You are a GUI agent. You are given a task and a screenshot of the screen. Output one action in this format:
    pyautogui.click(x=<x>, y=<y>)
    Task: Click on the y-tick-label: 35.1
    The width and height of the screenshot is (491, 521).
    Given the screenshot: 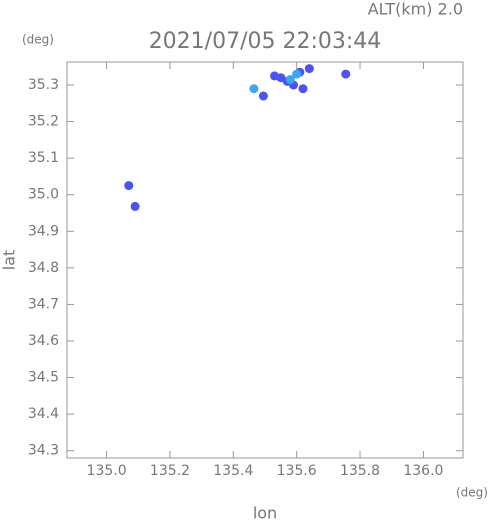 What is the action you would take?
    pyautogui.click(x=43, y=158)
    